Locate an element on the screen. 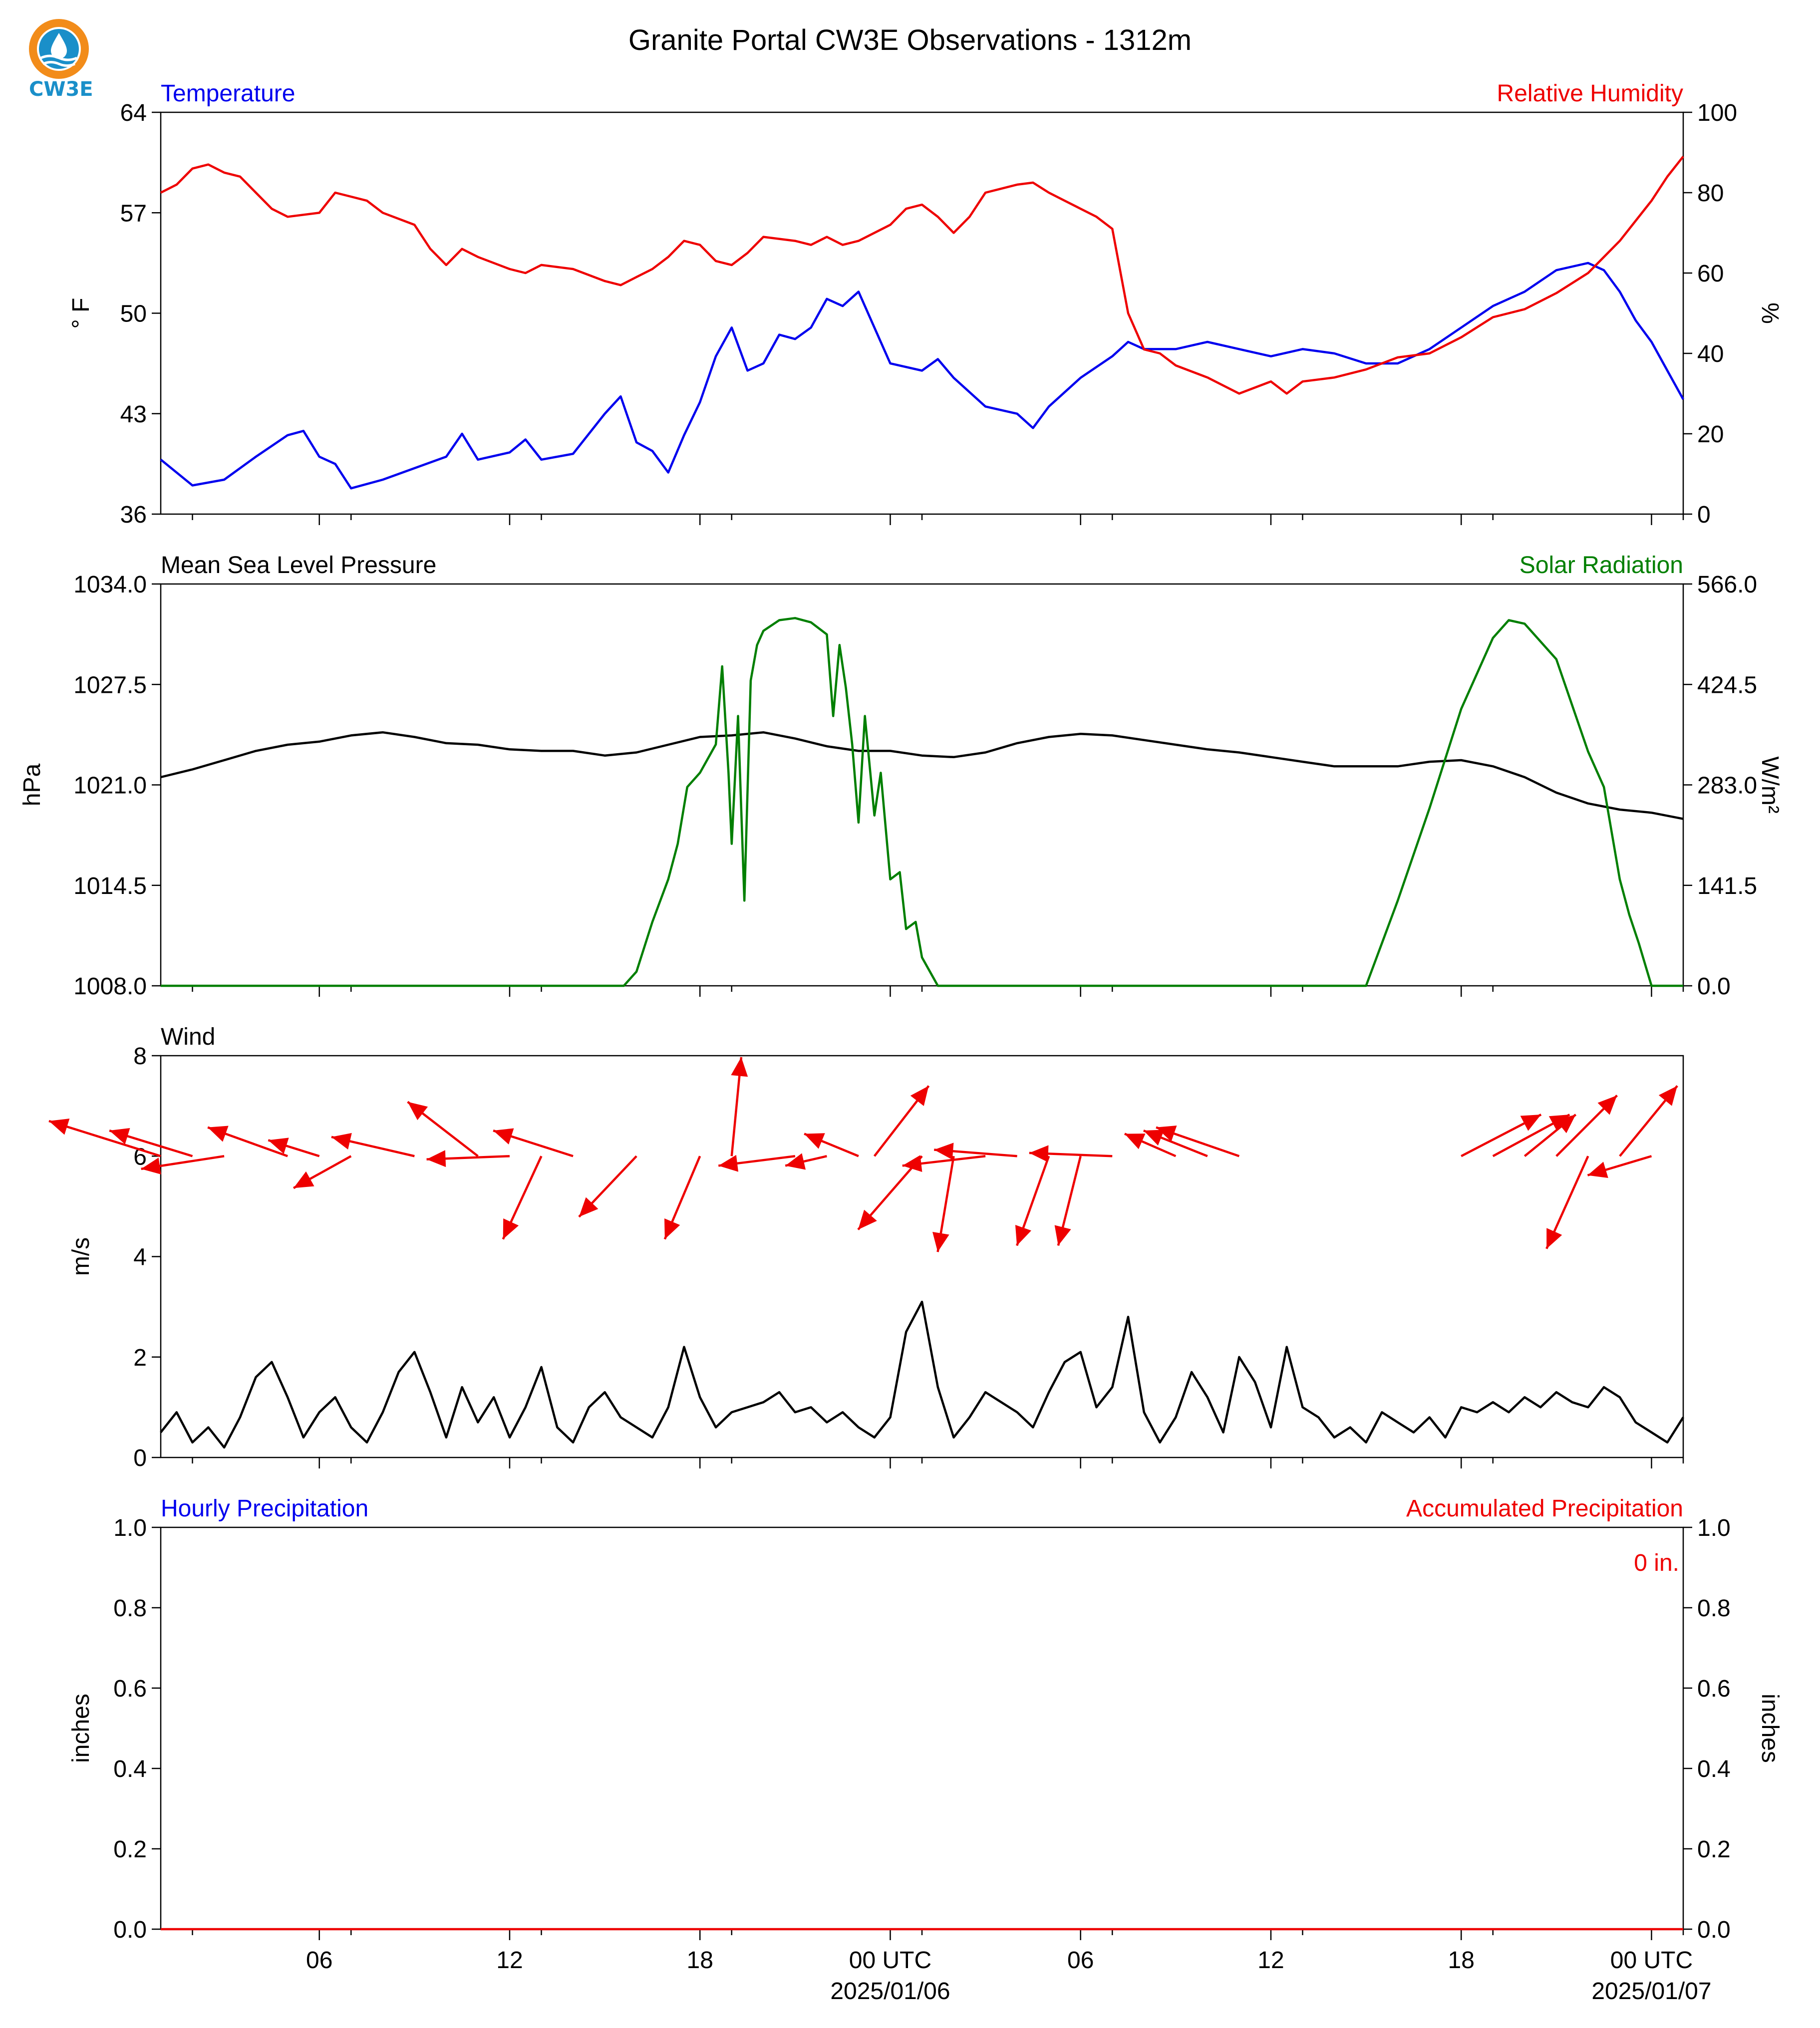 This screenshot has width=1820, height=2028. ytick-label-right: 0.0 is located at coordinates (1714, 1930).